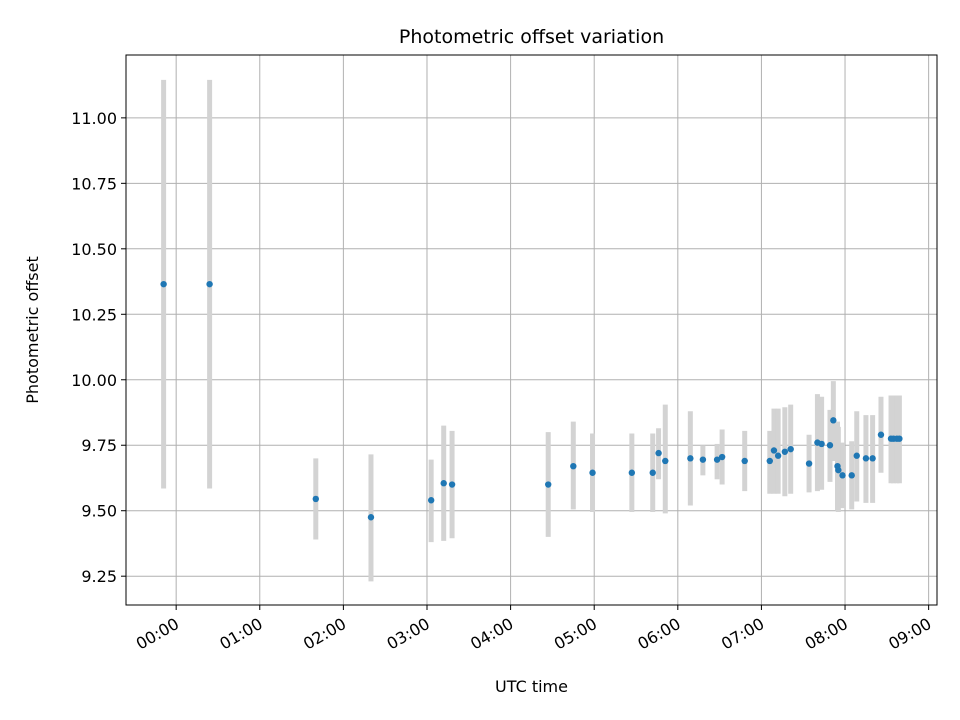 The height and width of the screenshot is (720, 960). I want to click on y-axis-label: Photometric offset, so click(32, 330).